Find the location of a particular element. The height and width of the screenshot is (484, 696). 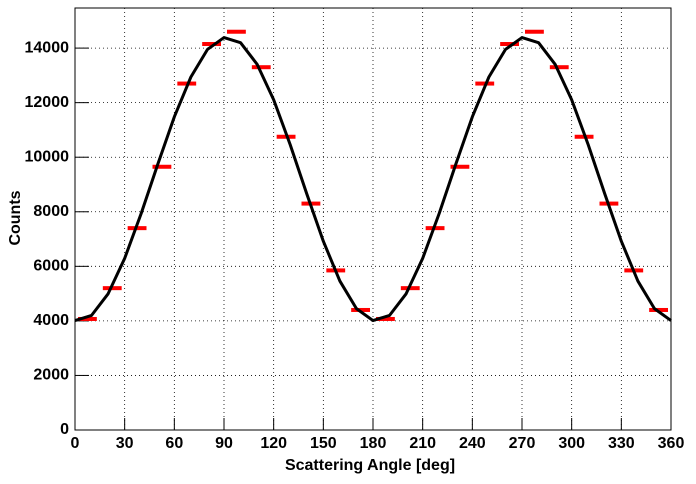

x-tick-label: 360 is located at coordinates (671, 443).